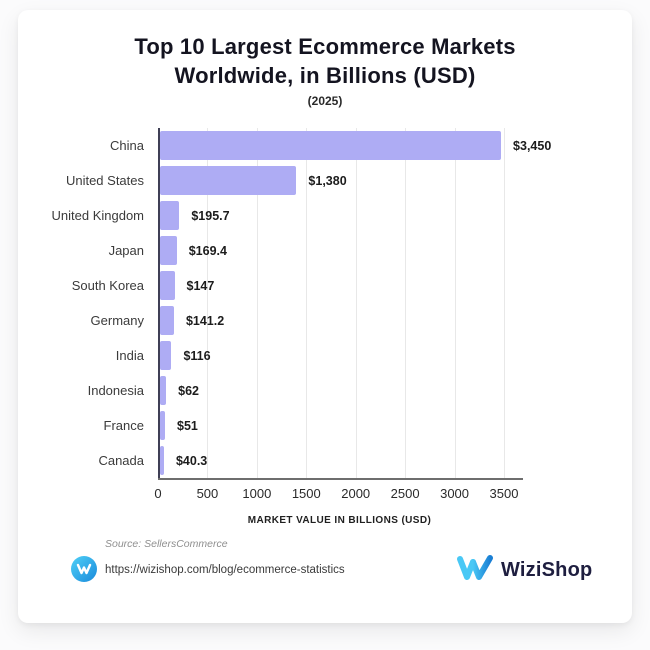  Describe the element at coordinates (166, 544) in the screenshot. I see `source-text: Source: SellersCommerce` at that location.